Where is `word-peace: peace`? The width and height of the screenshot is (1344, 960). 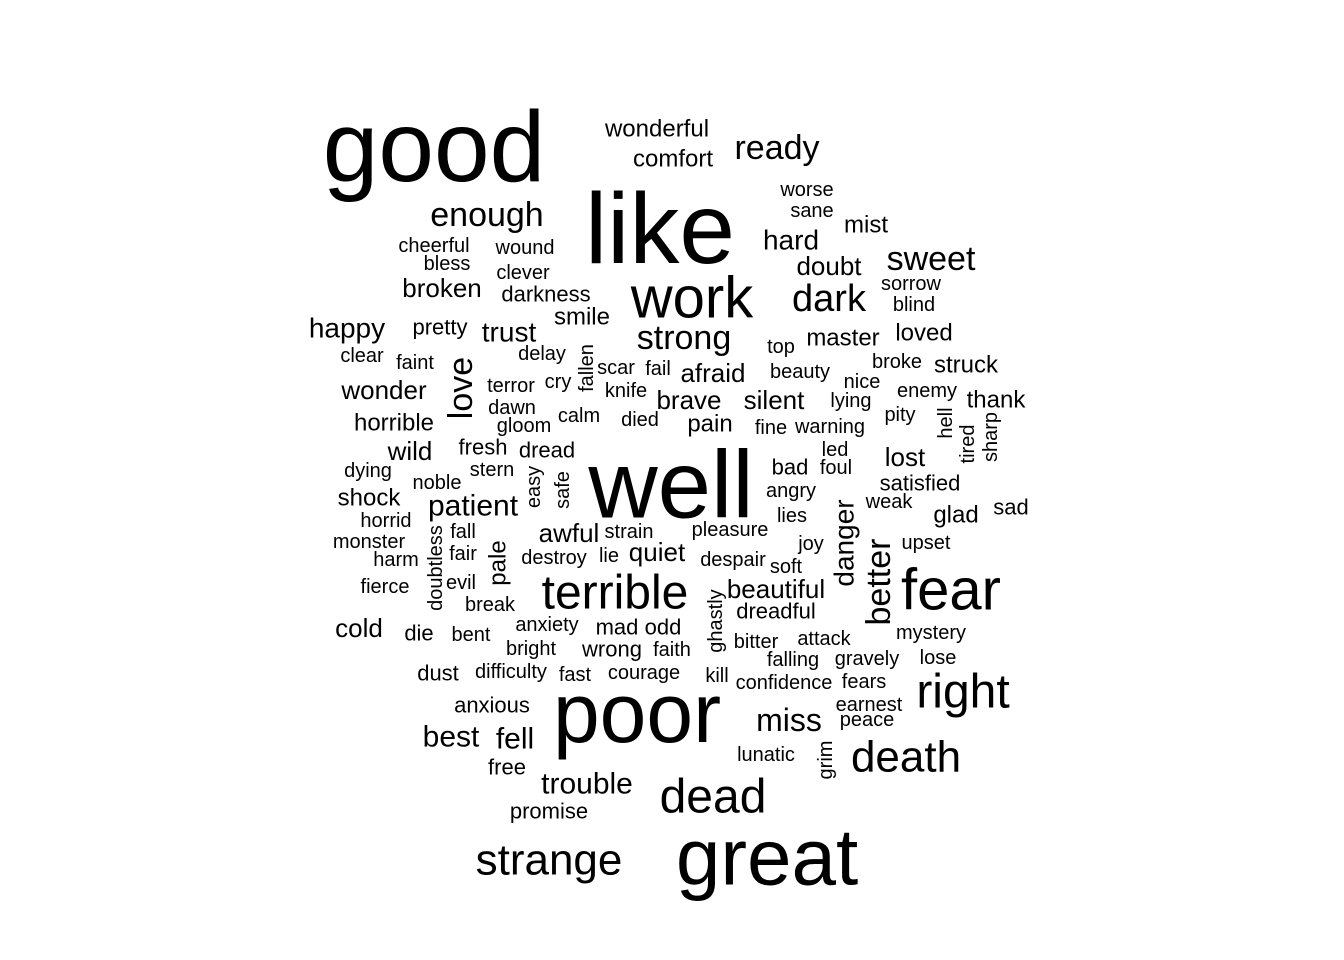 word-peace: peace is located at coordinates (867, 720).